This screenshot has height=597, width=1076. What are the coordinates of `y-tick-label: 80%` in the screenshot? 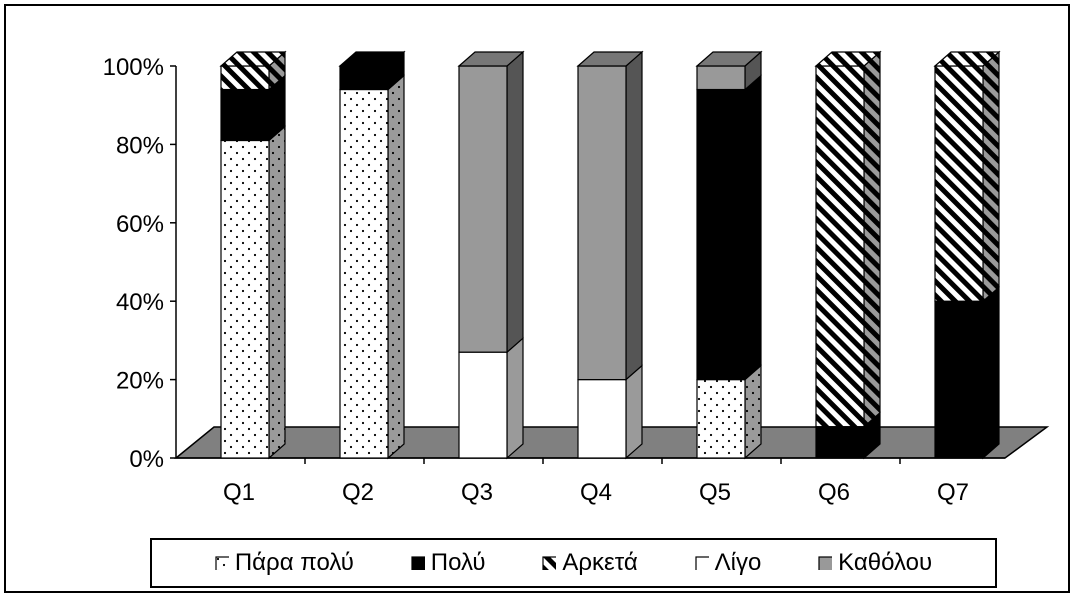 It's located at (140, 145).